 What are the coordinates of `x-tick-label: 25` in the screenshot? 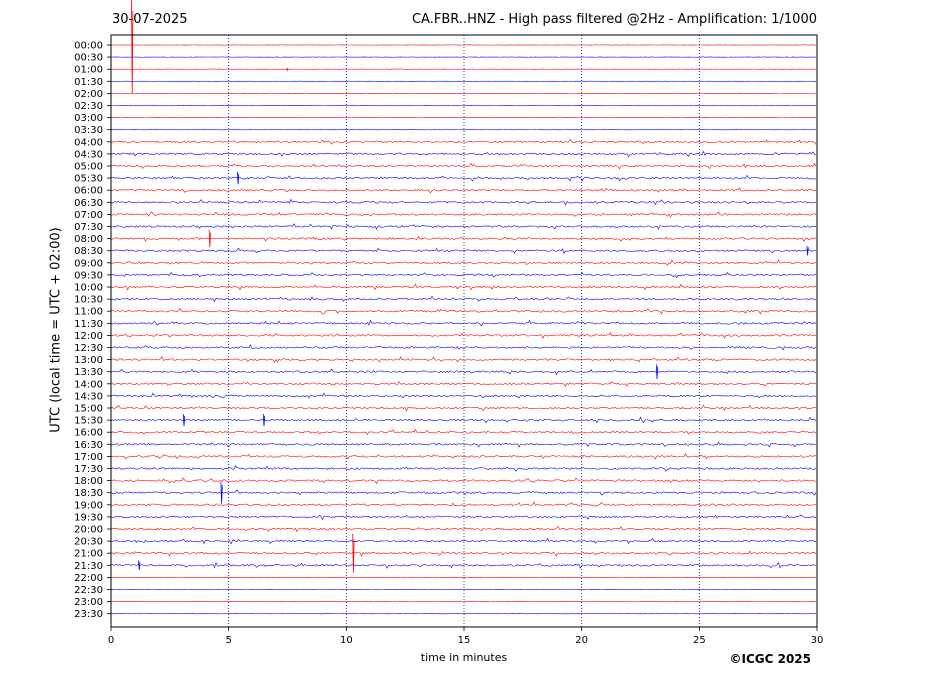 It's located at (699, 640).